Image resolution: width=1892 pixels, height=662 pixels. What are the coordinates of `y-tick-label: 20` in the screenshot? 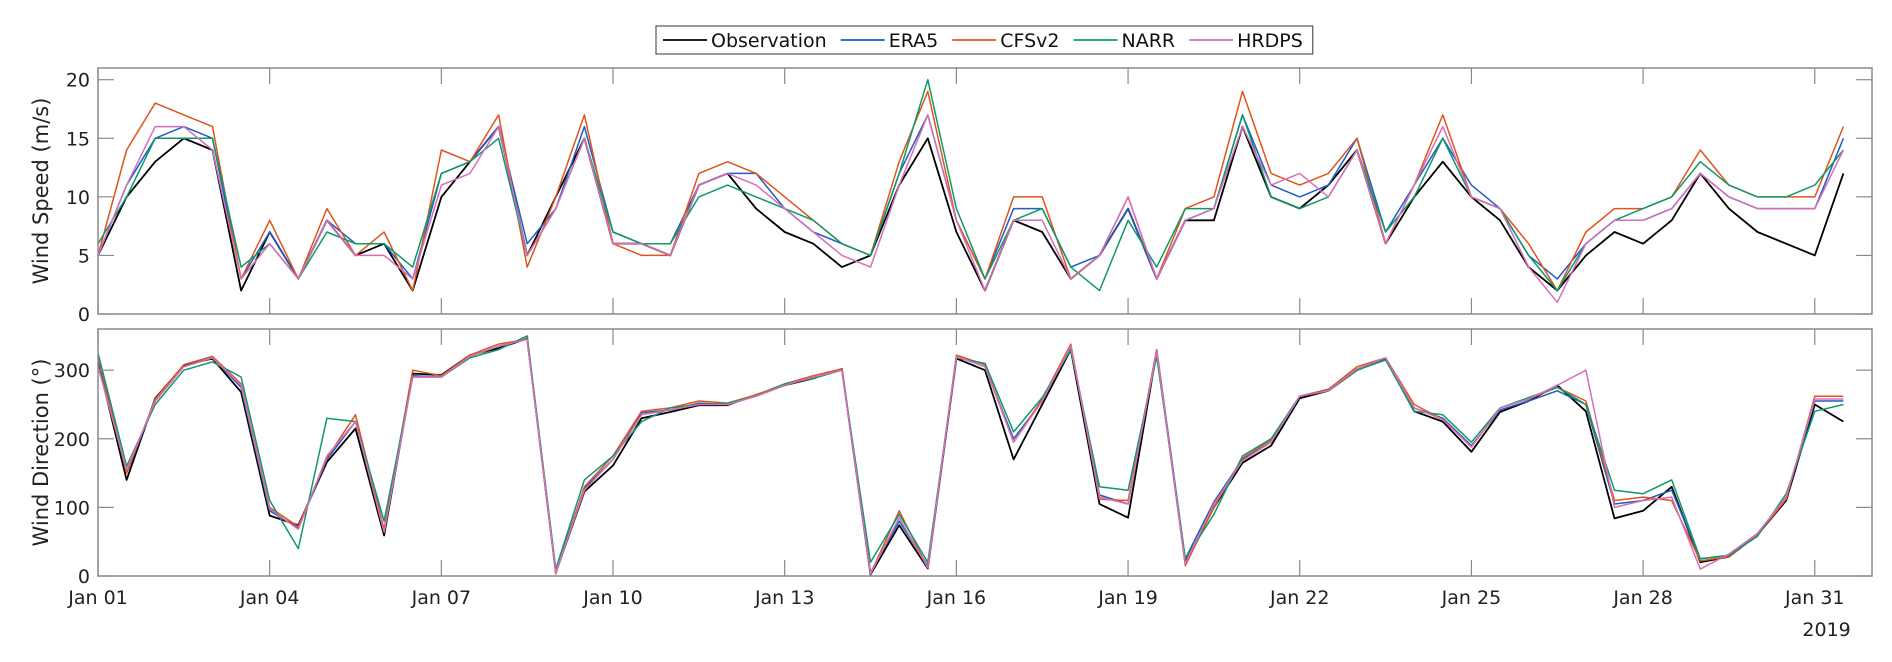 It's located at (78, 81).